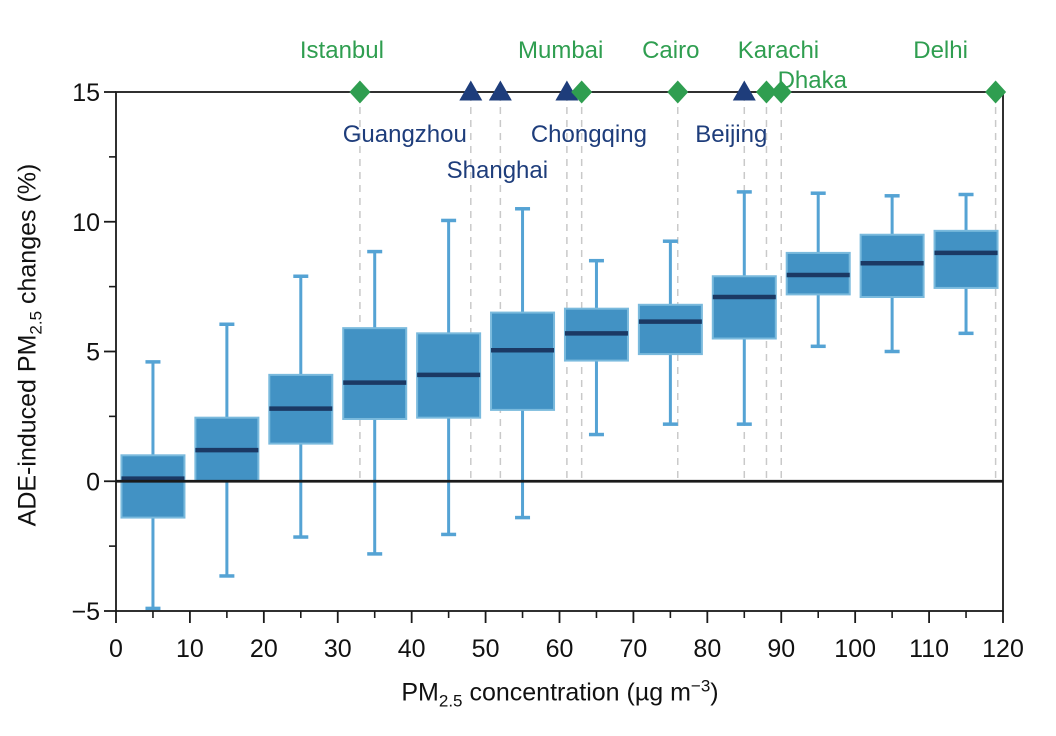 This screenshot has height=736, width=1056. I want to click on x-tick-label-50: 50, so click(486, 649).